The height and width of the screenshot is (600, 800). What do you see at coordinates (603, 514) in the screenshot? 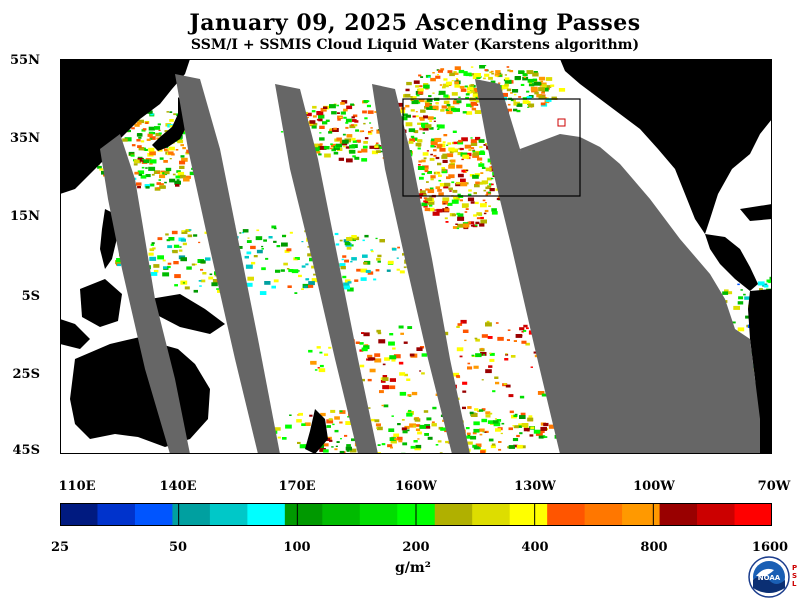
I see `colorbar-swatch` at bounding box center [603, 514].